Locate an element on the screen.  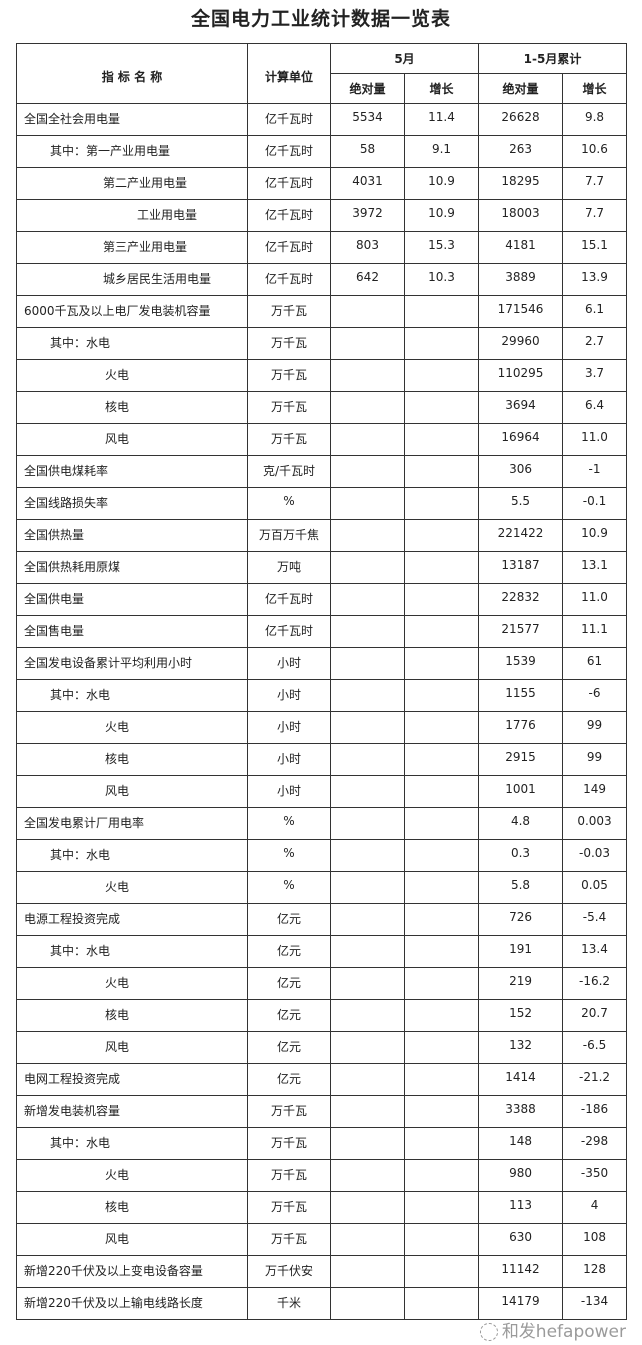
row-cum-abs: 132 is located at coordinates (521, 1047).